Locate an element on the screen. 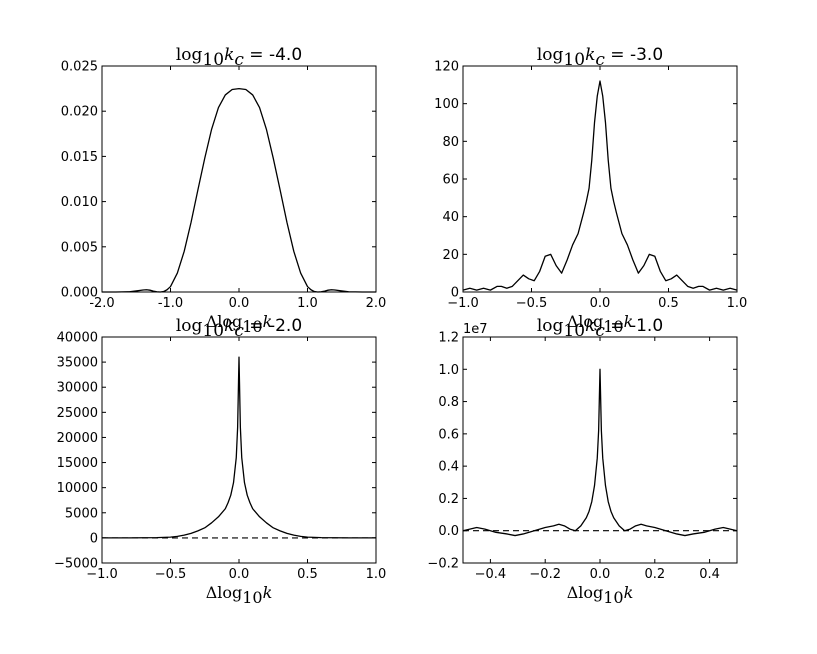  y-tick-label: 0.4 is located at coordinates (448, 467).